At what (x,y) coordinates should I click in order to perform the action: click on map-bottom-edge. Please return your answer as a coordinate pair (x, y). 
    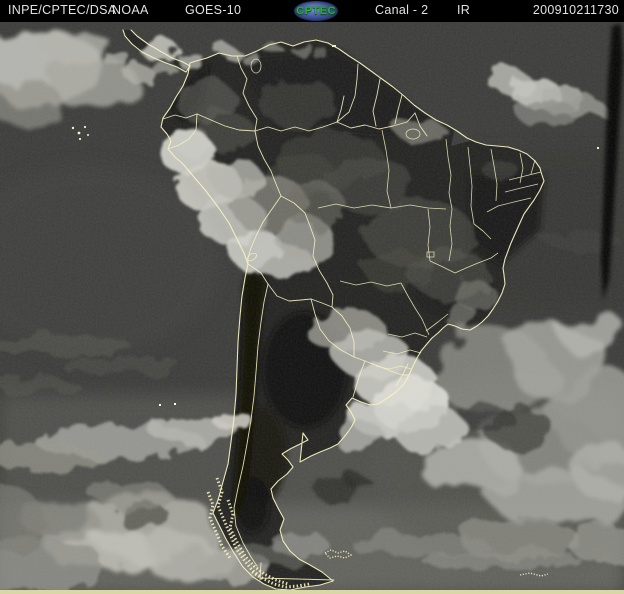
    Looking at the image, I should click on (312, 592).